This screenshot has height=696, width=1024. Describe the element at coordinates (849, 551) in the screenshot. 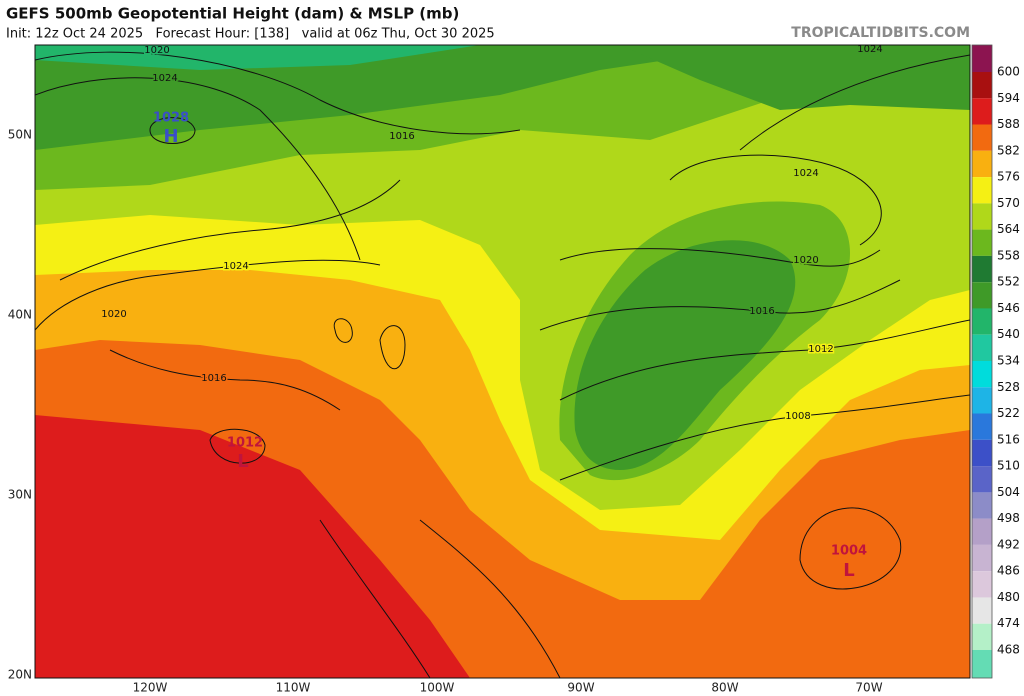

I see `low-pressure-value: 1004` at that location.